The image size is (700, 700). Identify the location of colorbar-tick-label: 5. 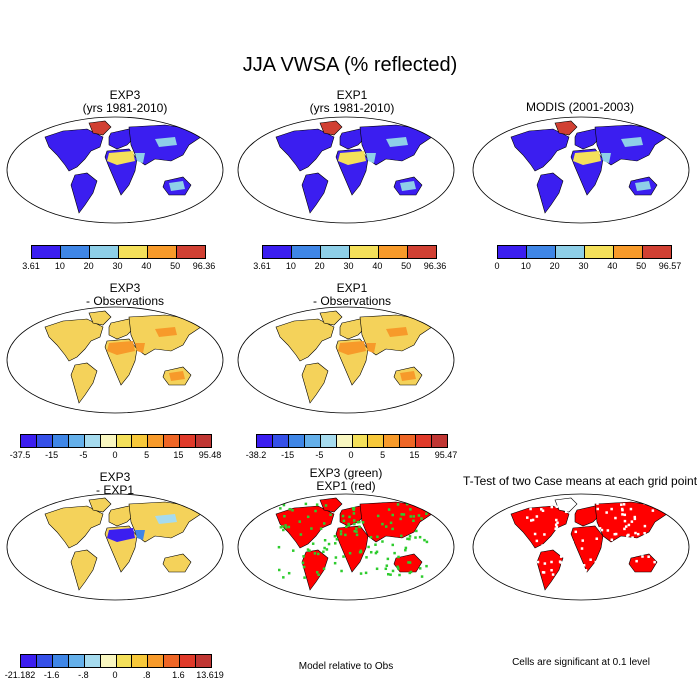
(147, 455).